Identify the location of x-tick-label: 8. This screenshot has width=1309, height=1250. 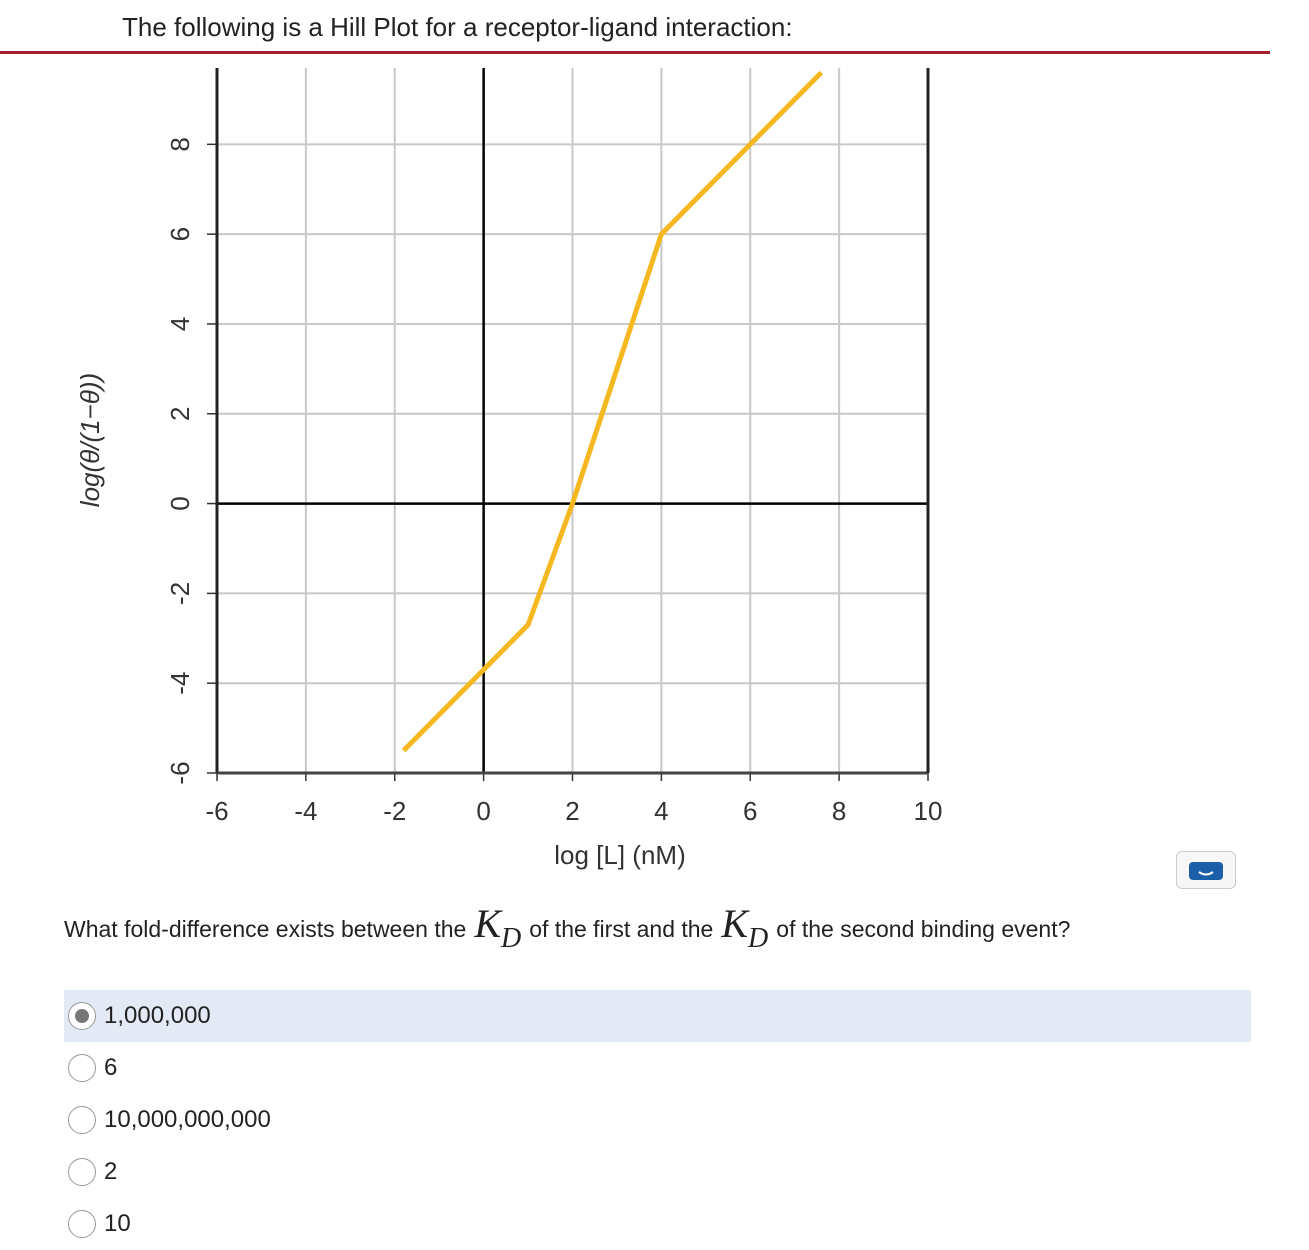
(839, 811).